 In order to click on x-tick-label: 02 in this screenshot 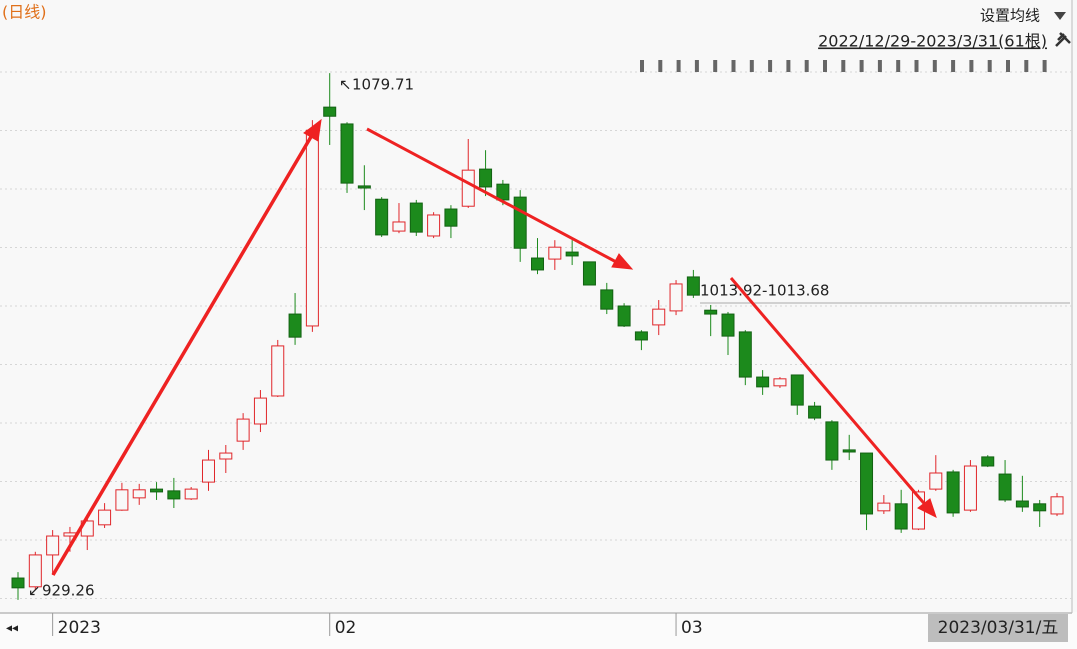, I will do `click(346, 628)`.